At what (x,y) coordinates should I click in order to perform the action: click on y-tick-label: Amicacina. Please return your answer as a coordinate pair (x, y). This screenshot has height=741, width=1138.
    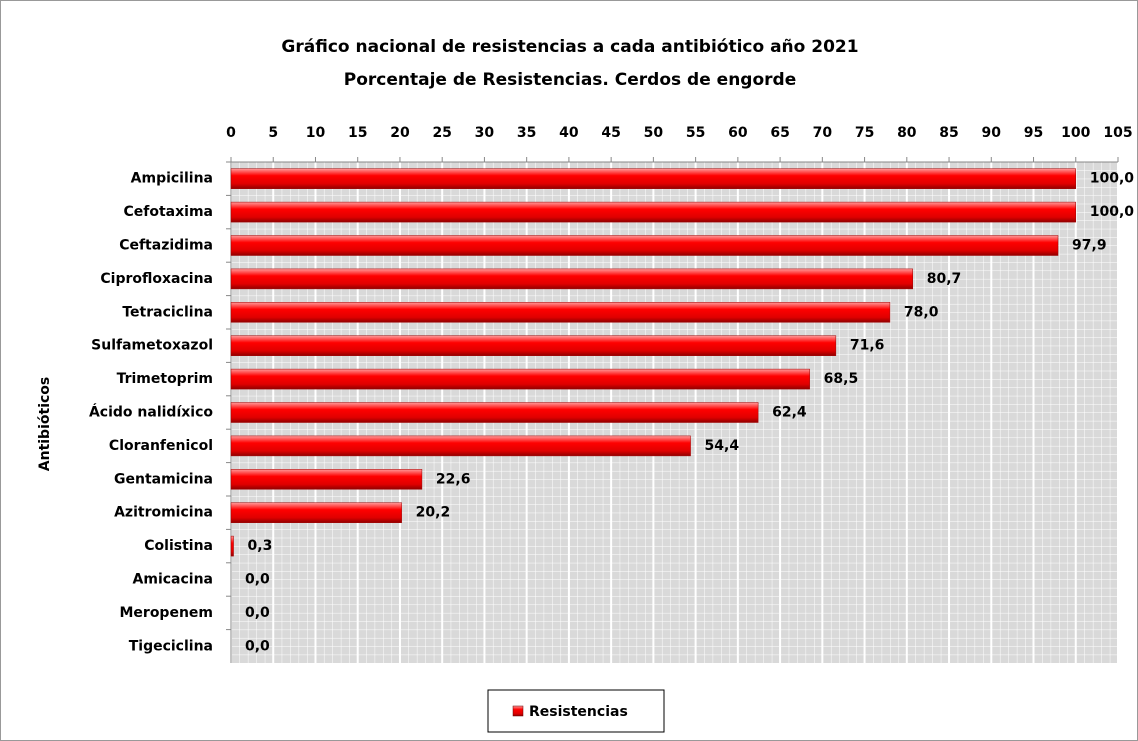
    Looking at the image, I should click on (173, 580).